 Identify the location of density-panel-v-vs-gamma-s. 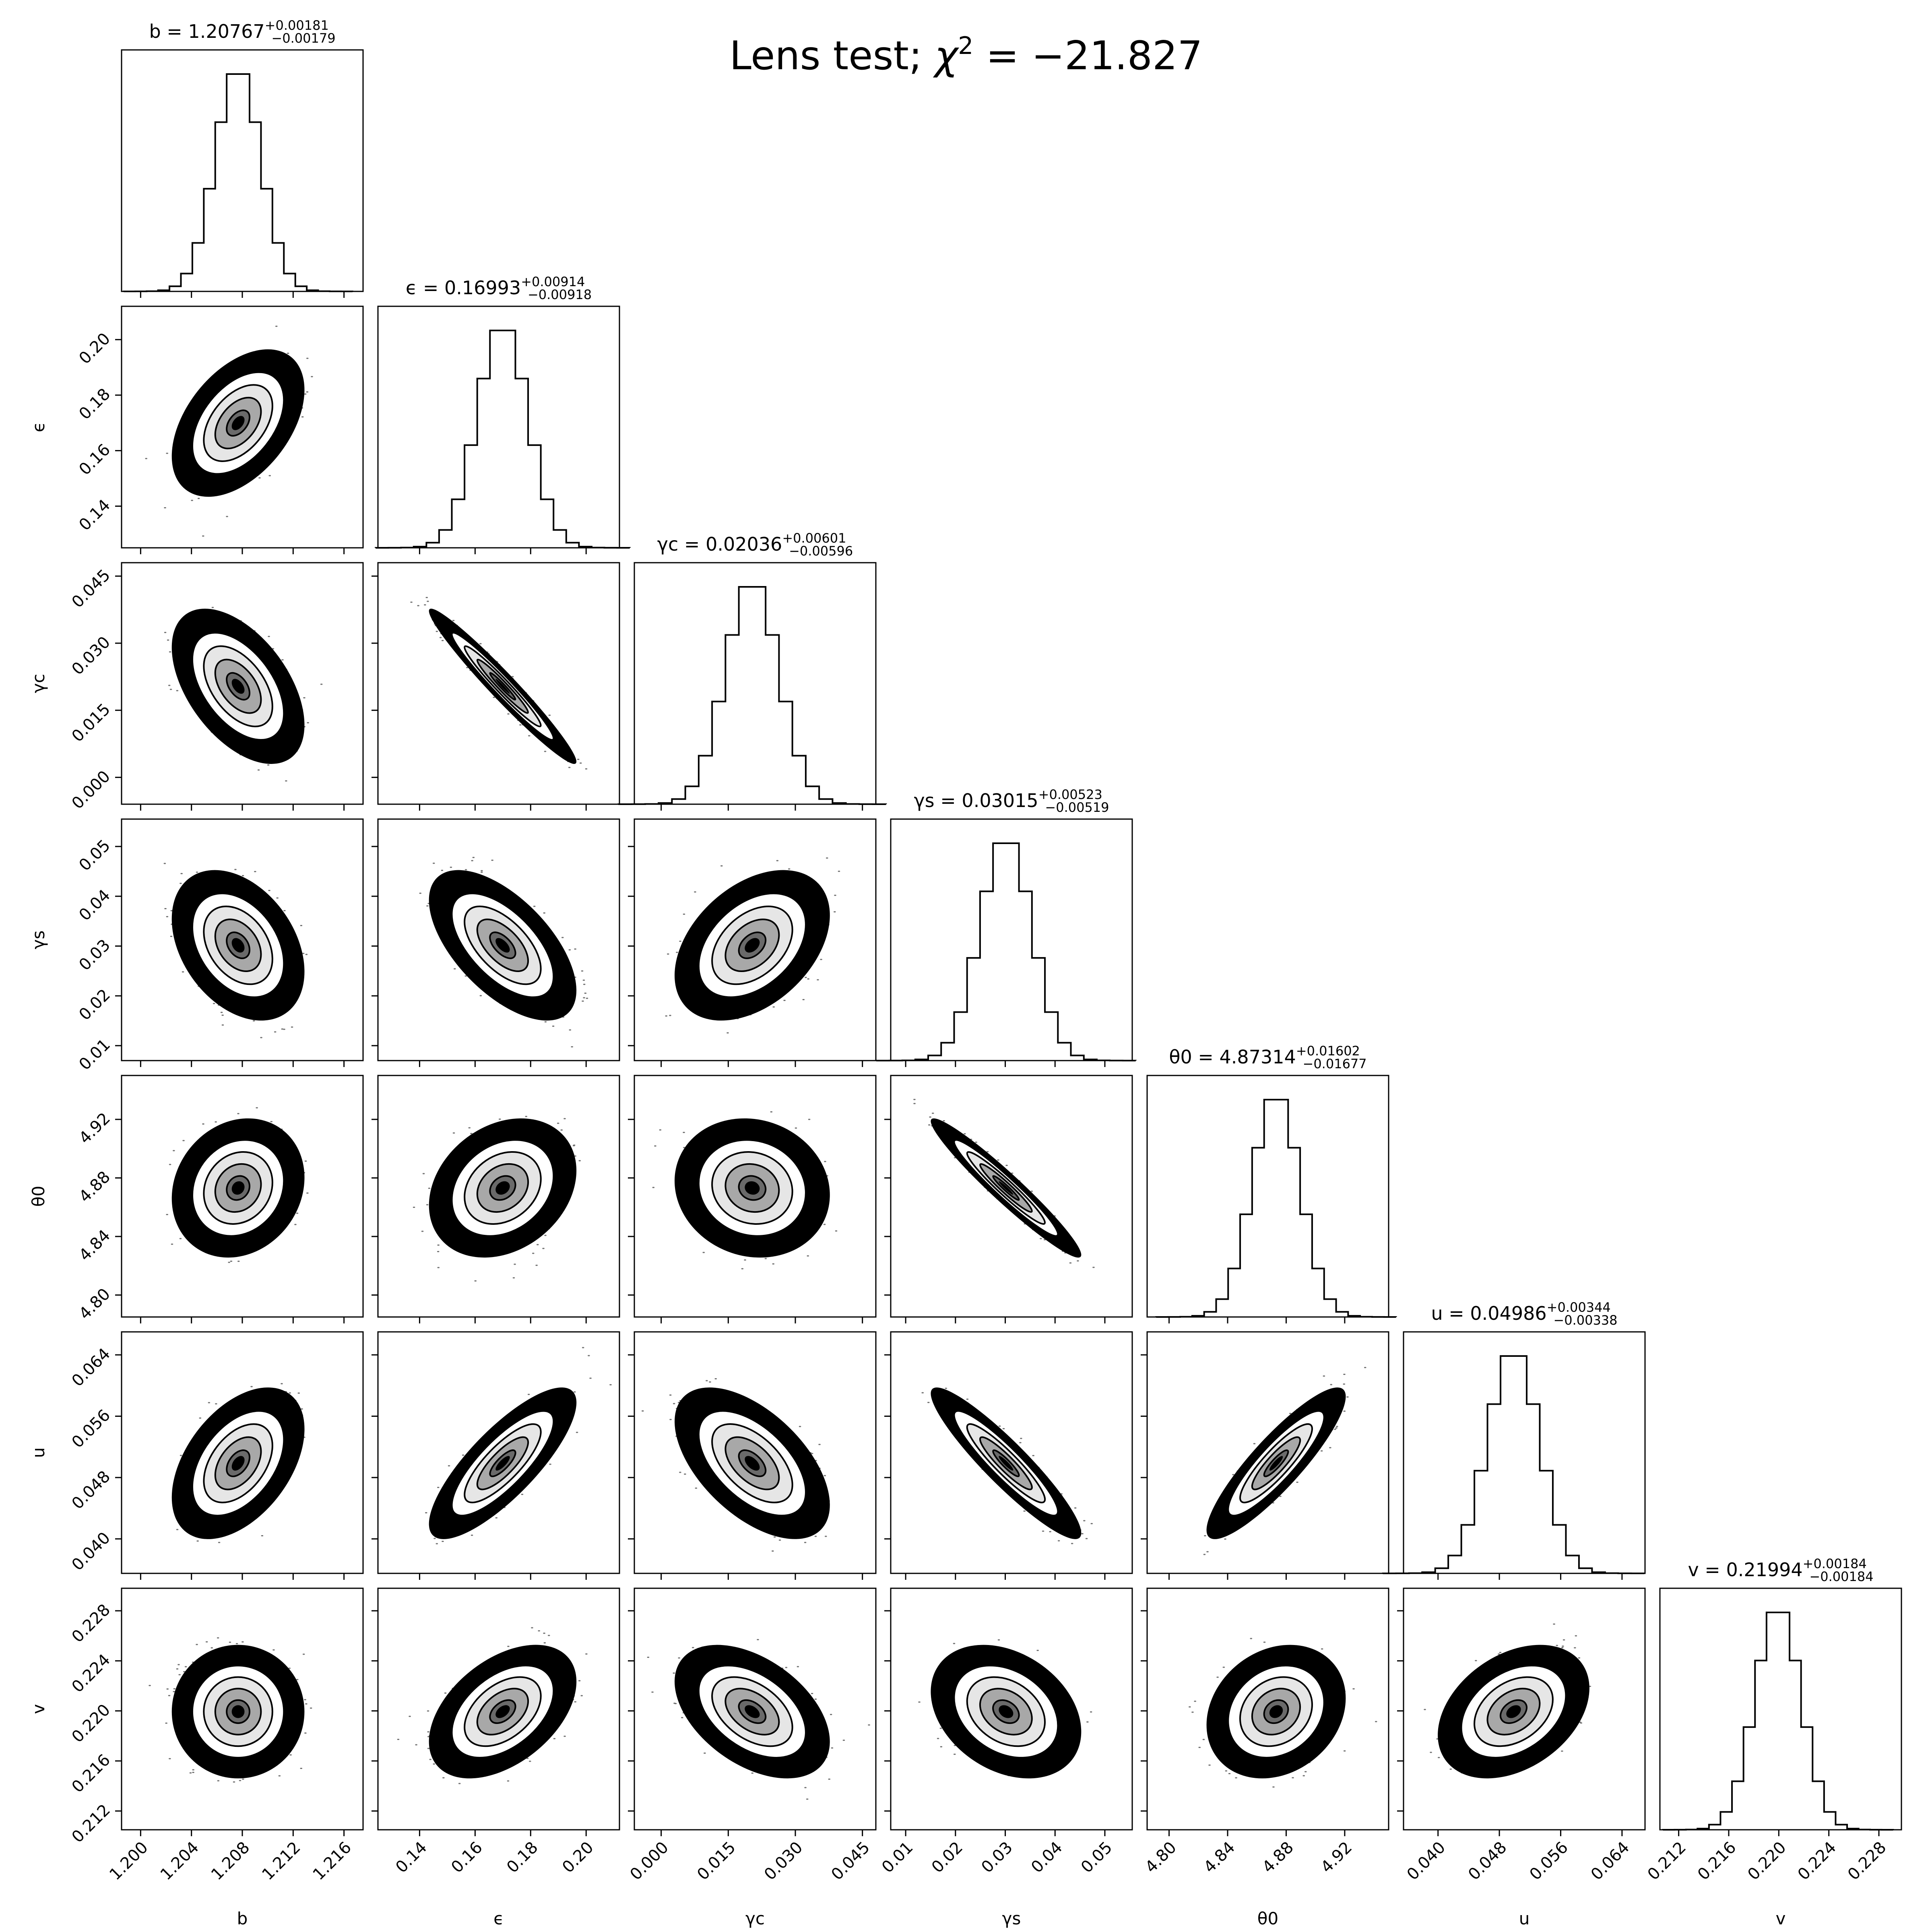
(1011, 1709).